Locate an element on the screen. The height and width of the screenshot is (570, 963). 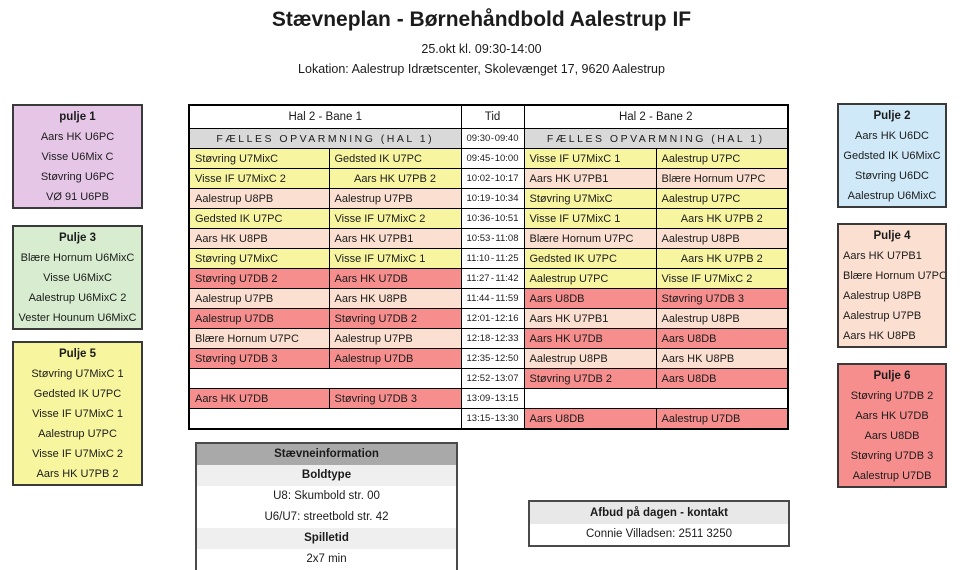
pool-team: Aalestrup U6MixC is located at coordinates (892, 196).